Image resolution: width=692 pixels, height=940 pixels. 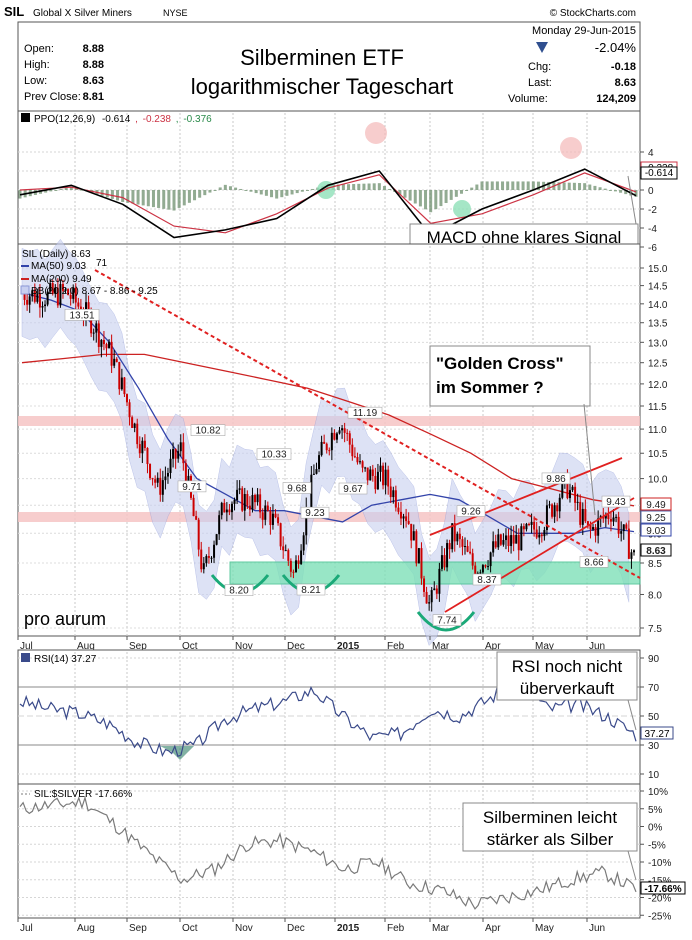 I want to click on x-mid-label-4: Nov, so click(x=244, y=646).